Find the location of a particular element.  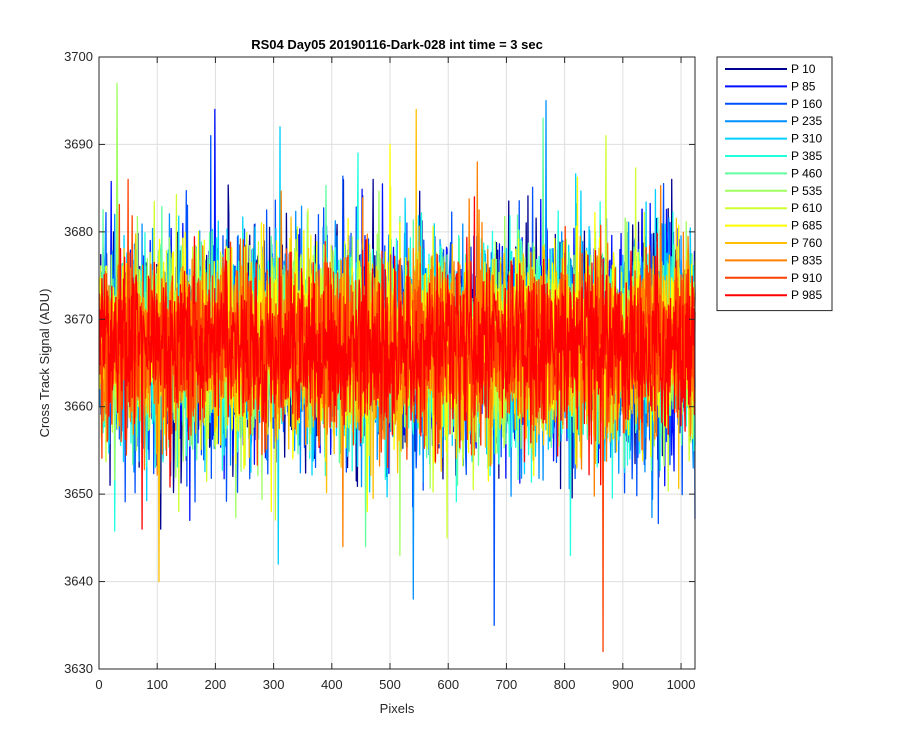

y-tick-label: 3700 is located at coordinates (78, 56).